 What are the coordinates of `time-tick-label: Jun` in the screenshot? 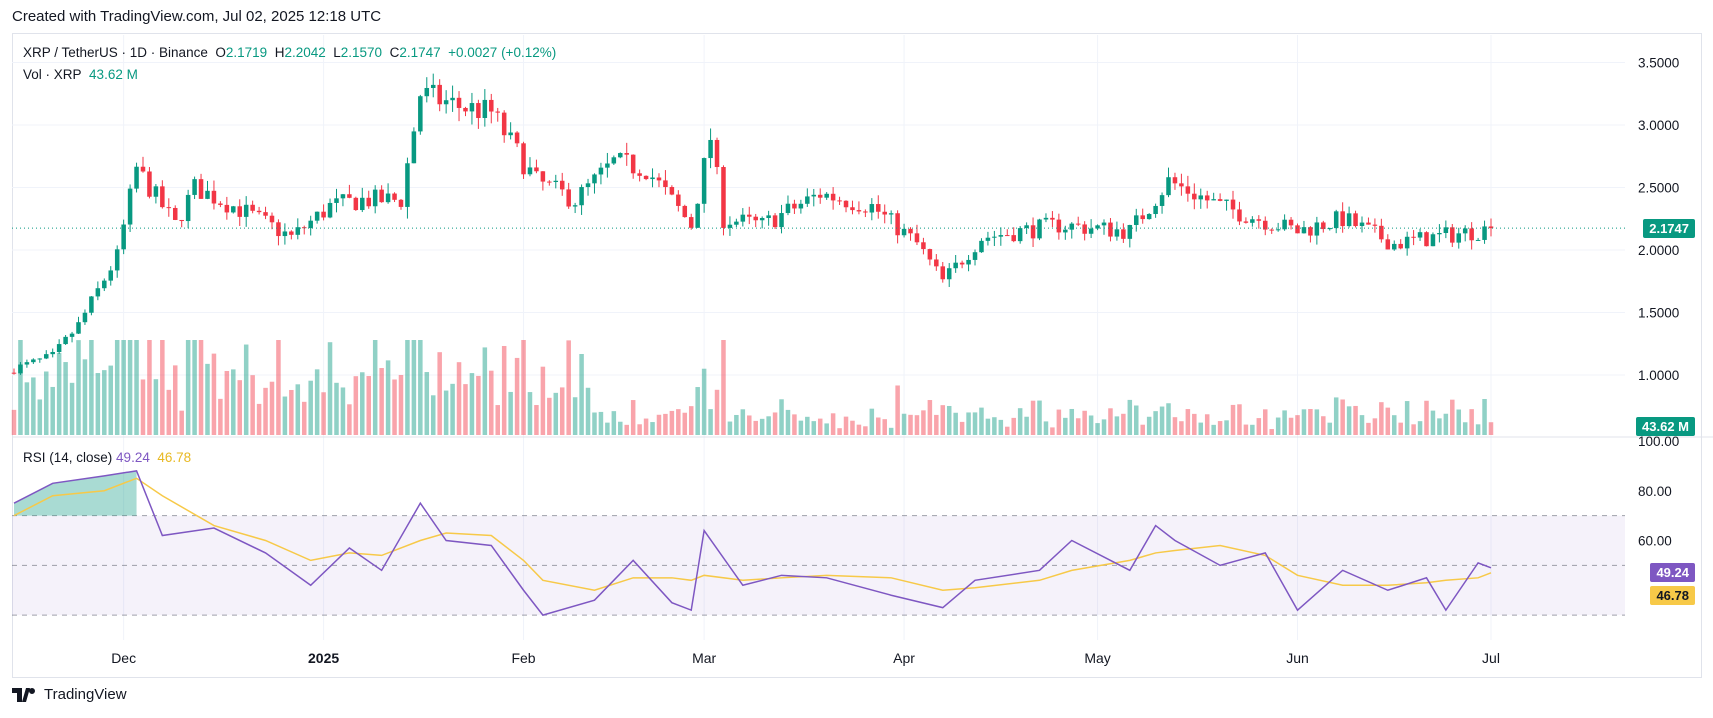 It's located at (1297, 658).